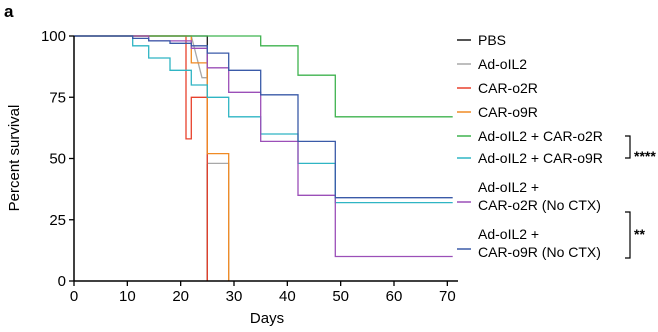 This screenshot has width=658, height=332. What do you see at coordinates (234, 296) in the screenshot?
I see `x-tick-label: 30` at bounding box center [234, 296].